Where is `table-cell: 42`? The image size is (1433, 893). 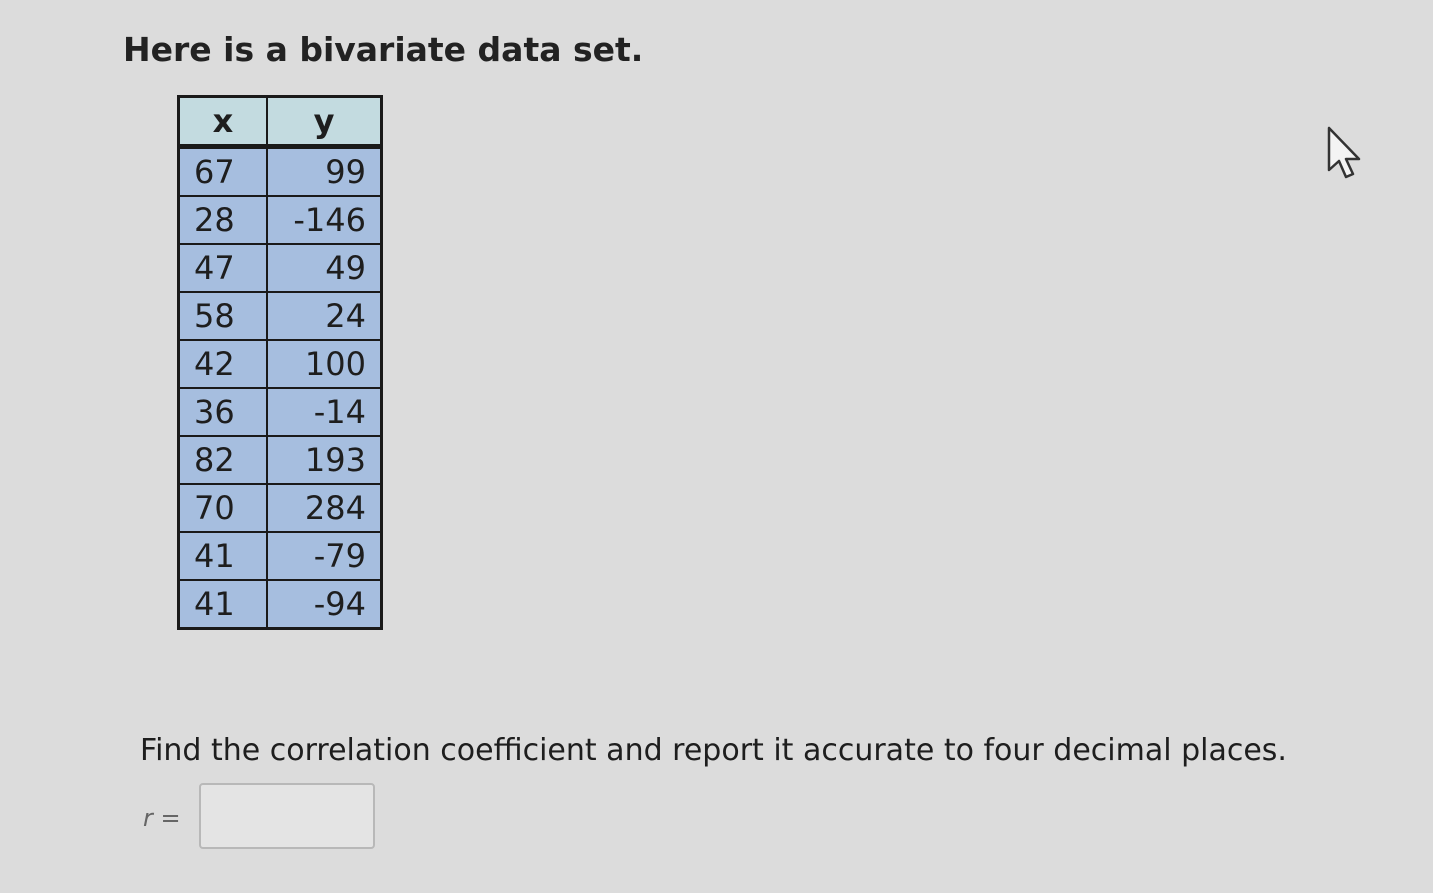 table-cell: 42 is located at coordinates (222, 364).